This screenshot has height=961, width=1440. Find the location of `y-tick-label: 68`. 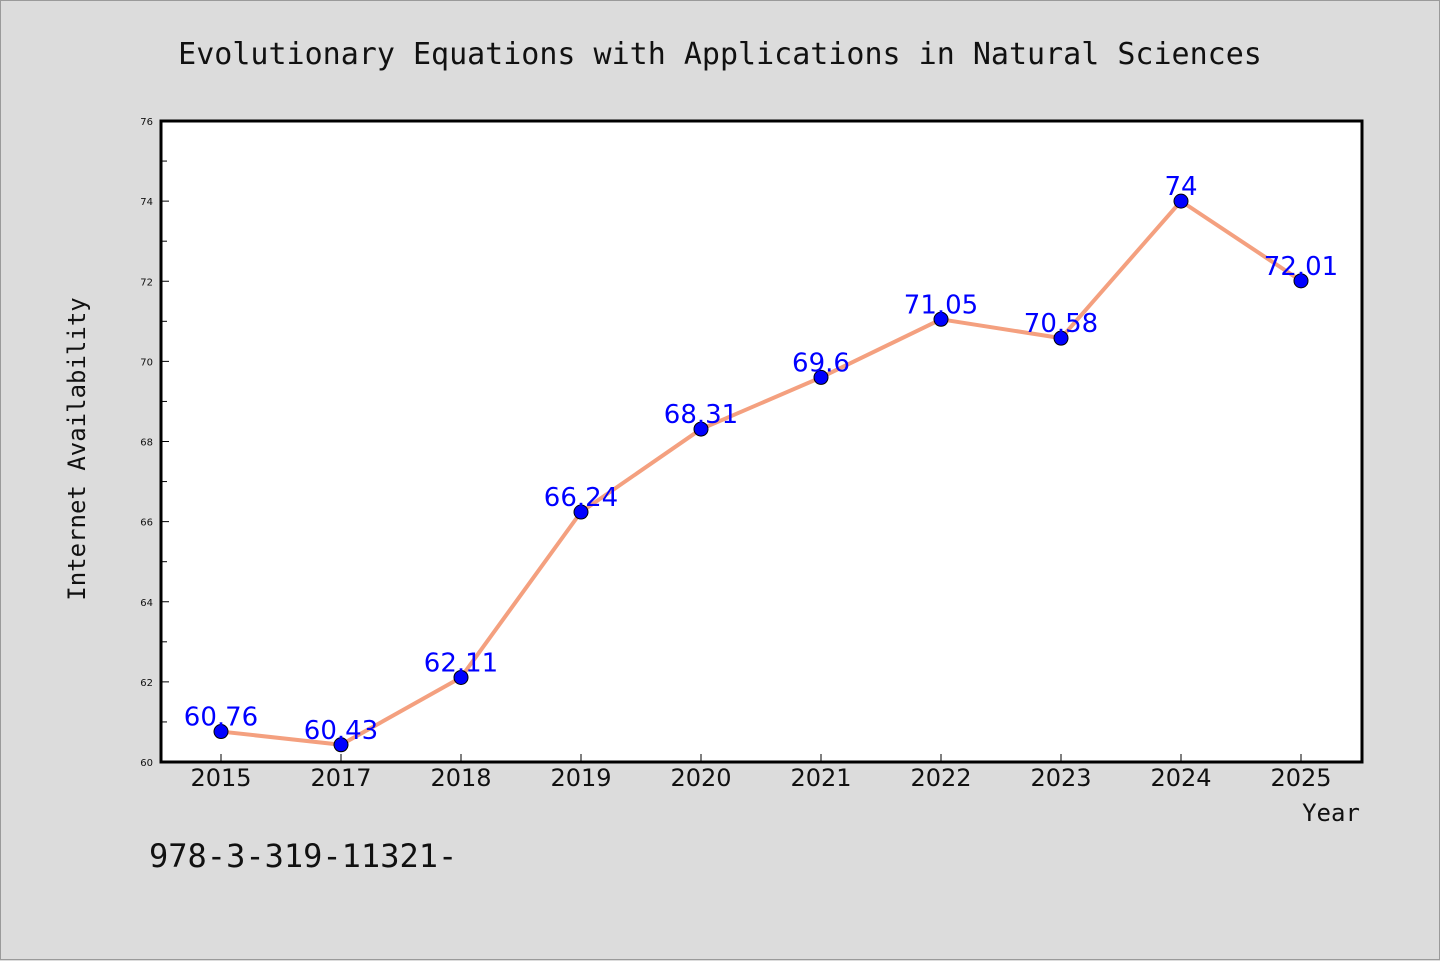

y-tick-label: 68 is located at coordinates (146, 443).